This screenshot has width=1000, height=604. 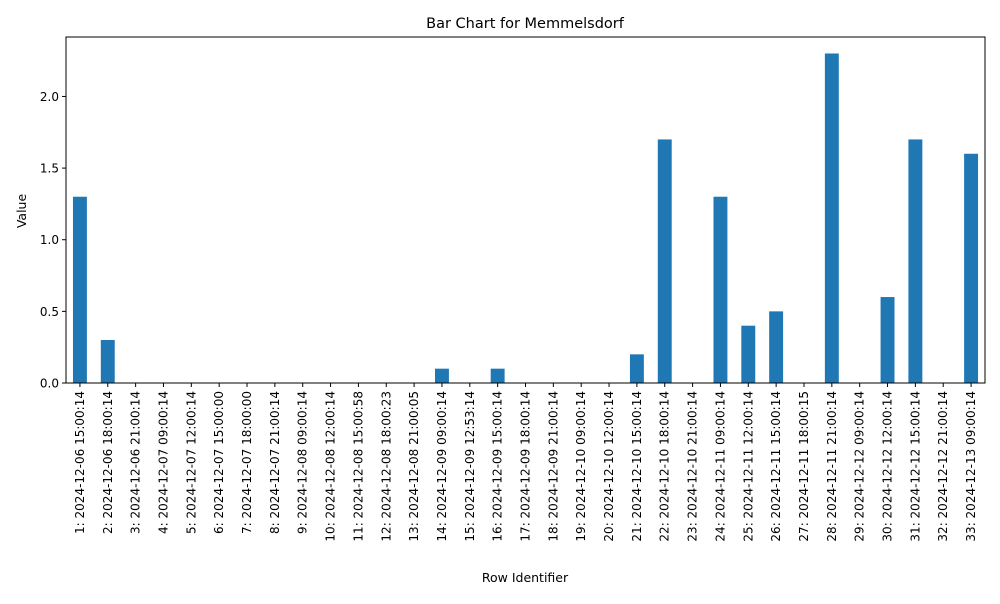 I want to click on x-tick-label: 27: 2024-12-11 18:00:15, so click(x=804, y=466).